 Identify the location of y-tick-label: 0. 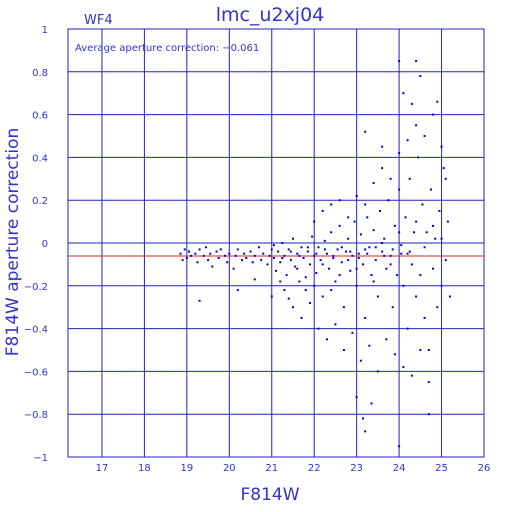
(45, 244).